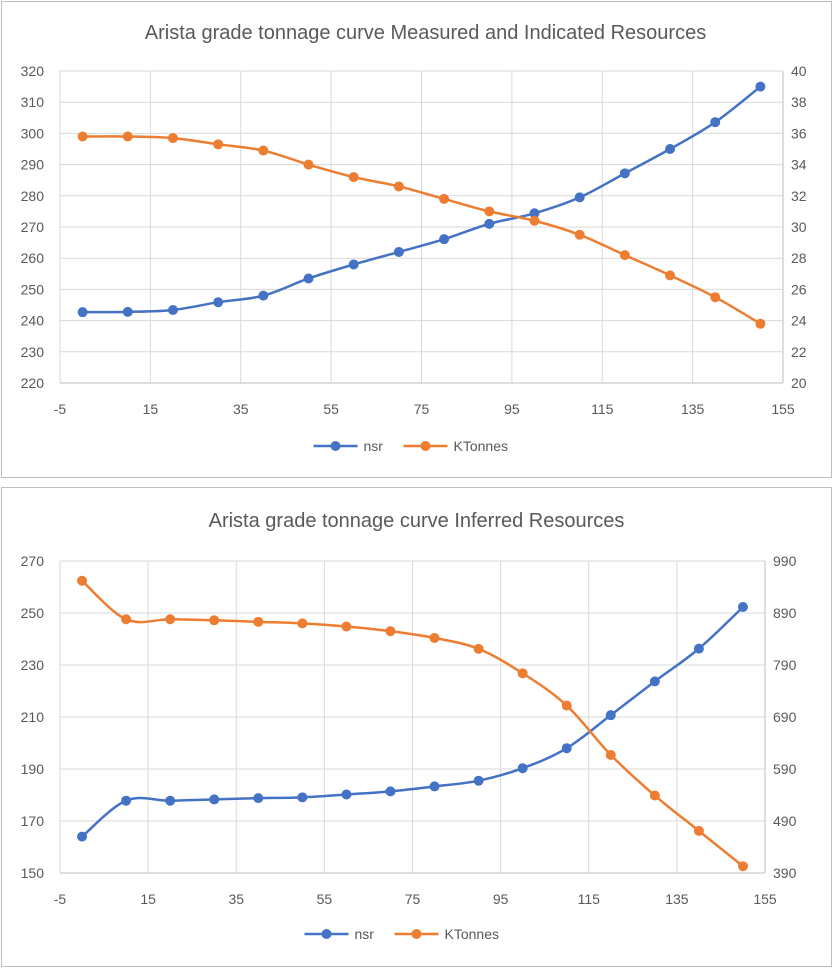 This screenshot has height=969, width=835. I want to click on mi-x-tick-label: 155, so click(783, 409).